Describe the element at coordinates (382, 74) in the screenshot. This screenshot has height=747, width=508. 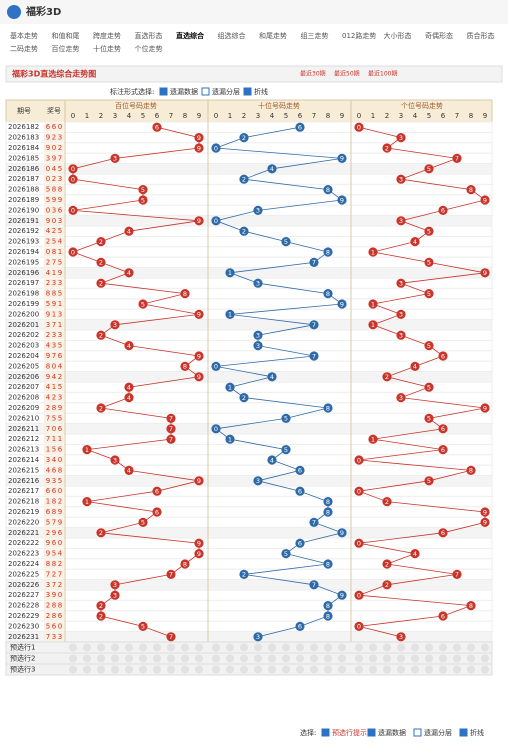
I see `range-link: 最近100期` at that location.